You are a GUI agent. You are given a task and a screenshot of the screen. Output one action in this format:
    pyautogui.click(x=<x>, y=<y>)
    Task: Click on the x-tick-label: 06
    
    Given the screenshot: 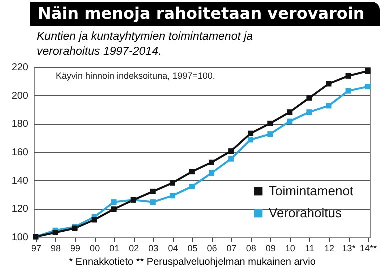 What is the action you would take?
    pyautogui.click(x=212, y=249)
    